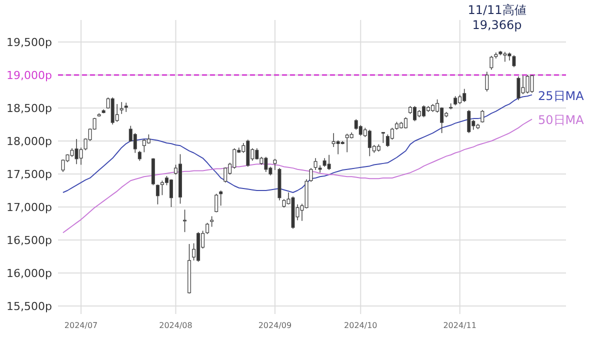 The image size is (600, 337). Describe the element at coordinates (29, 108) in the screenshot. I see `y-tick-label: 18,500p` at that location.